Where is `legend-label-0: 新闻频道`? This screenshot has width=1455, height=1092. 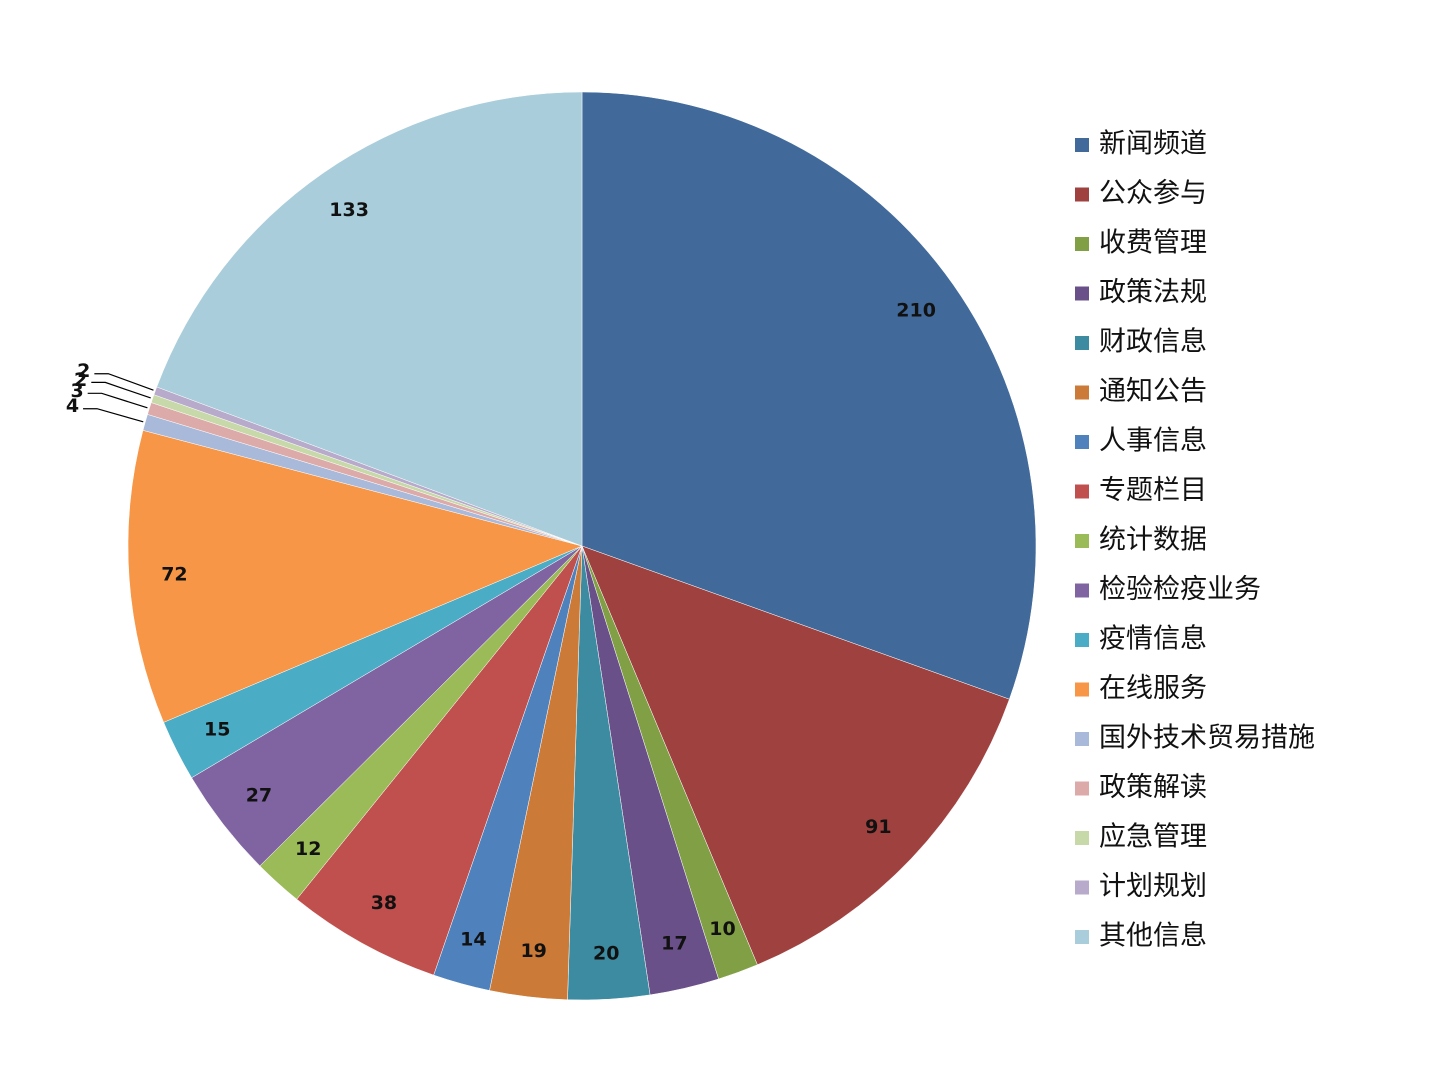
legend-label-0: 新闻频道 is located at coordinates (1153, 144).